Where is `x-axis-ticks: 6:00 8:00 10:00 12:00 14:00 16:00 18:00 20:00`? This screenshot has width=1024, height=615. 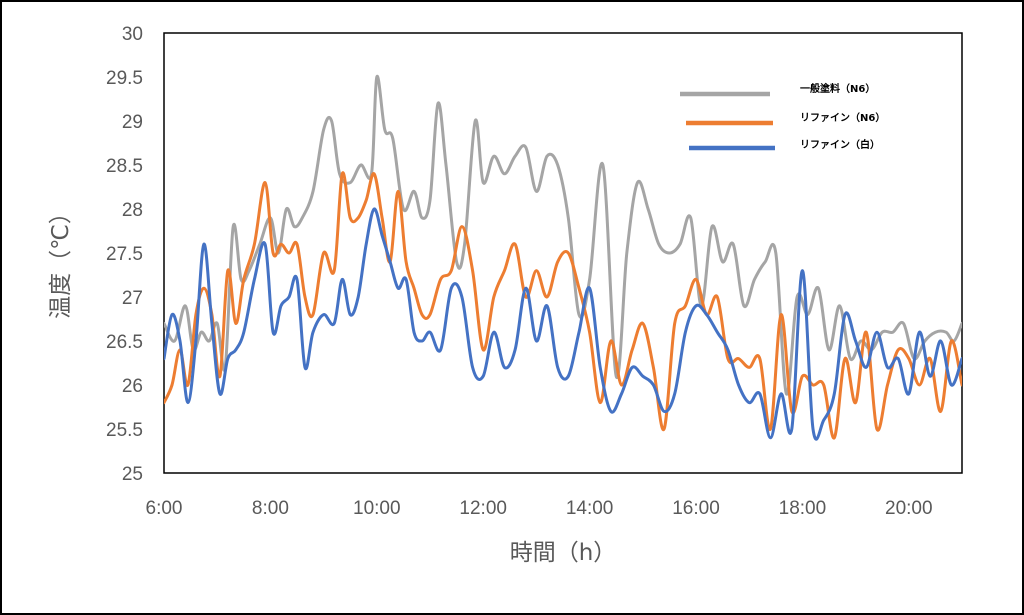
x-axis-ticks: 6:00 8:00 10:00 12:00 14:00 16:00 18:00 20:00 is located at coordinates (539, 508).